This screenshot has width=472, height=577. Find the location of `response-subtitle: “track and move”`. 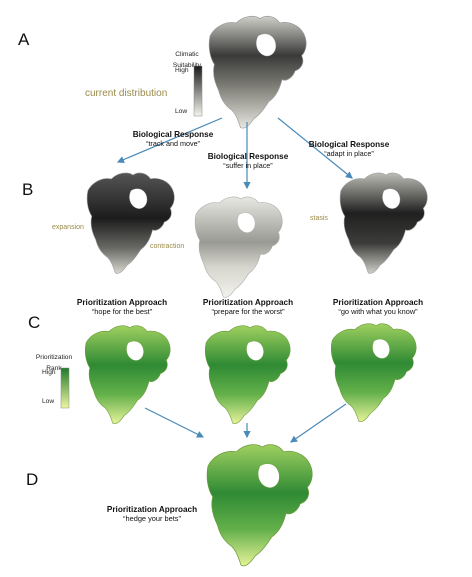

response-subtitle: “track and move” is located at coordinates (173, 143).